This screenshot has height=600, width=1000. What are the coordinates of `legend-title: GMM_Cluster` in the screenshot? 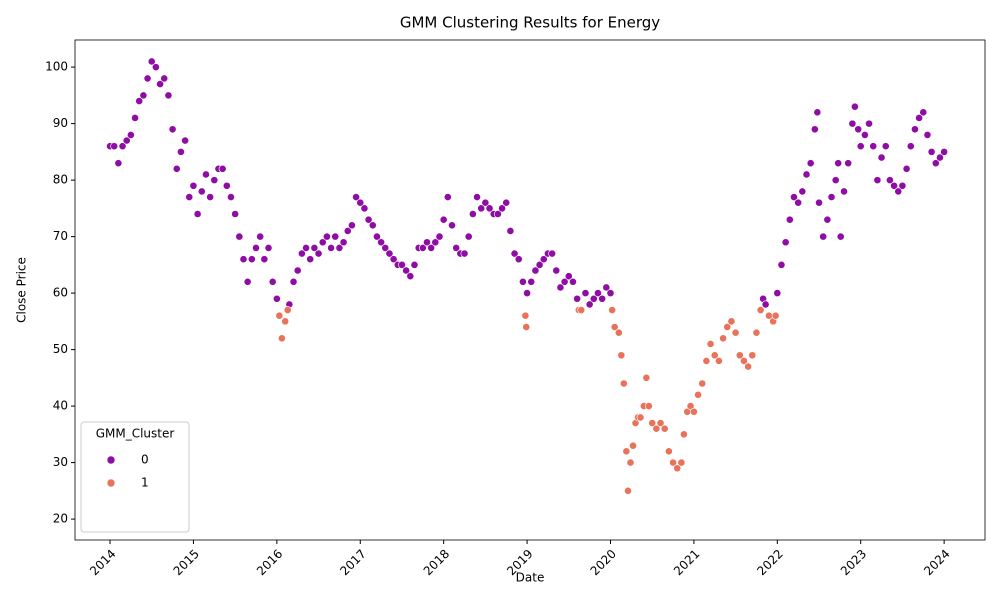 It's located at (135, 434).